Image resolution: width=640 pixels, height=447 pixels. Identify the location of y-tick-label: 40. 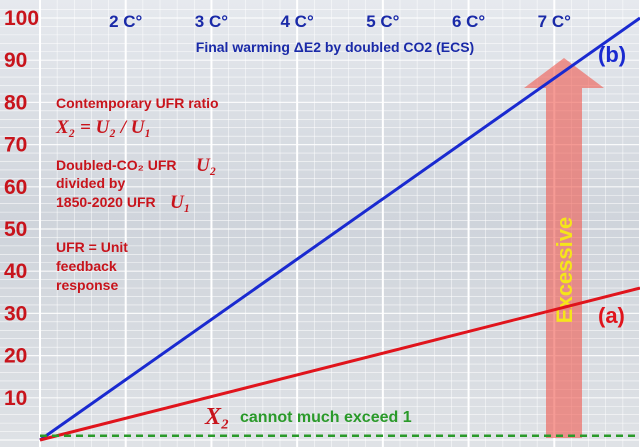
(15, 271).